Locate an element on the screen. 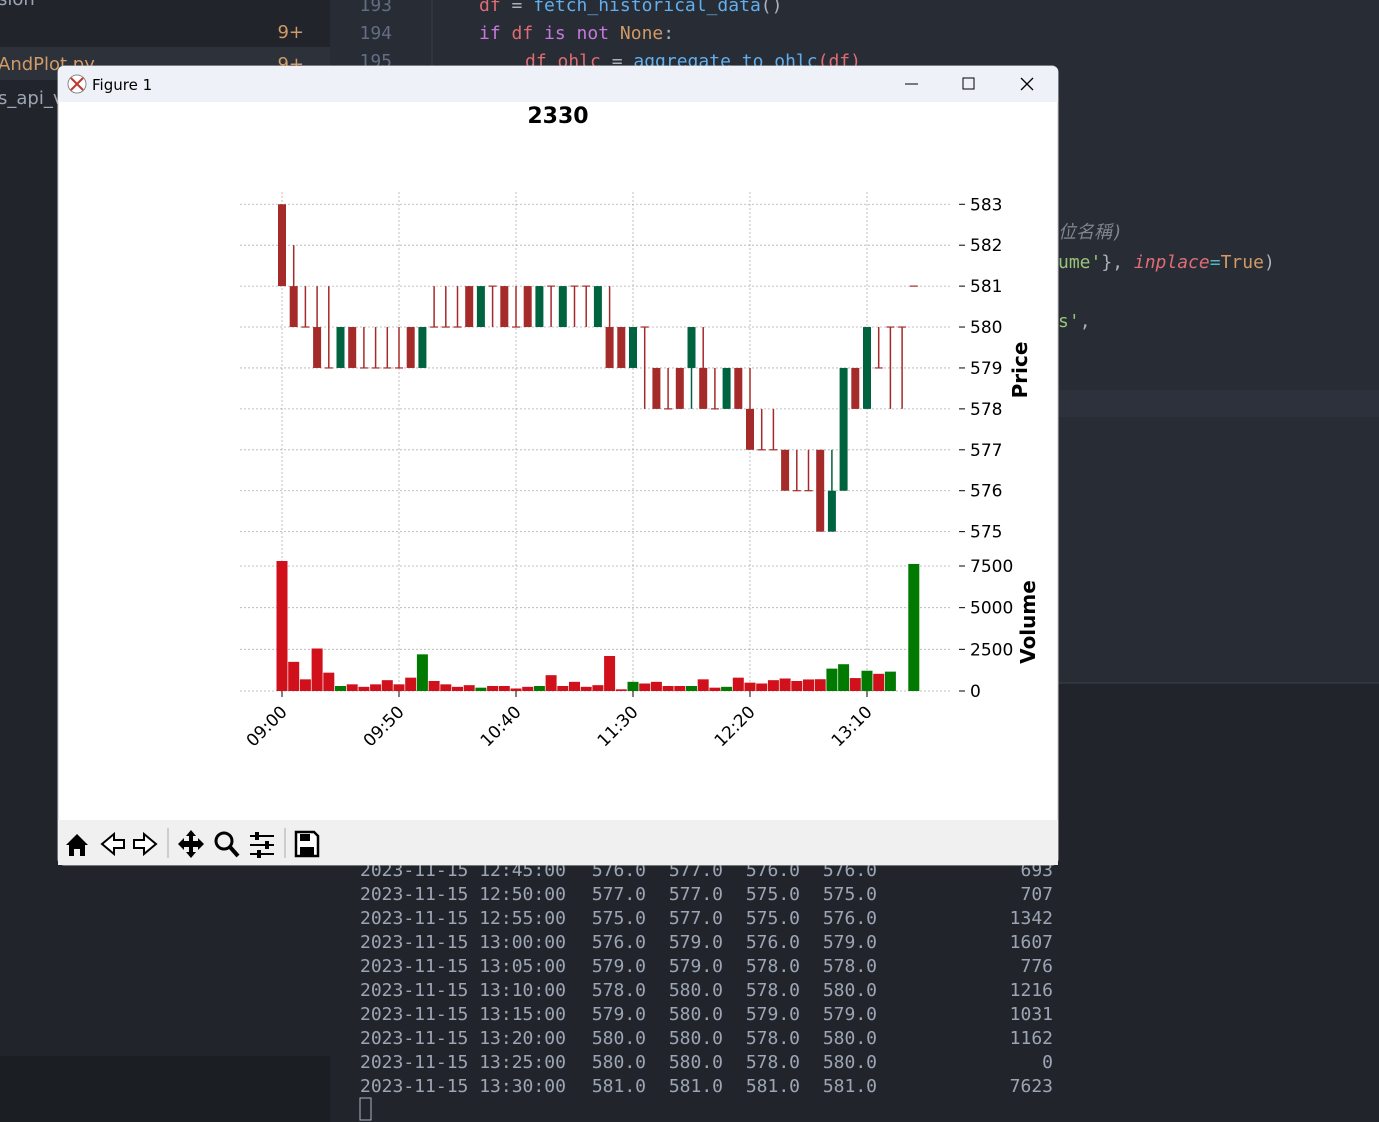 The image size is (1379, 1122). terminal-cell: 577.0 is located at coordinates (696, 918).